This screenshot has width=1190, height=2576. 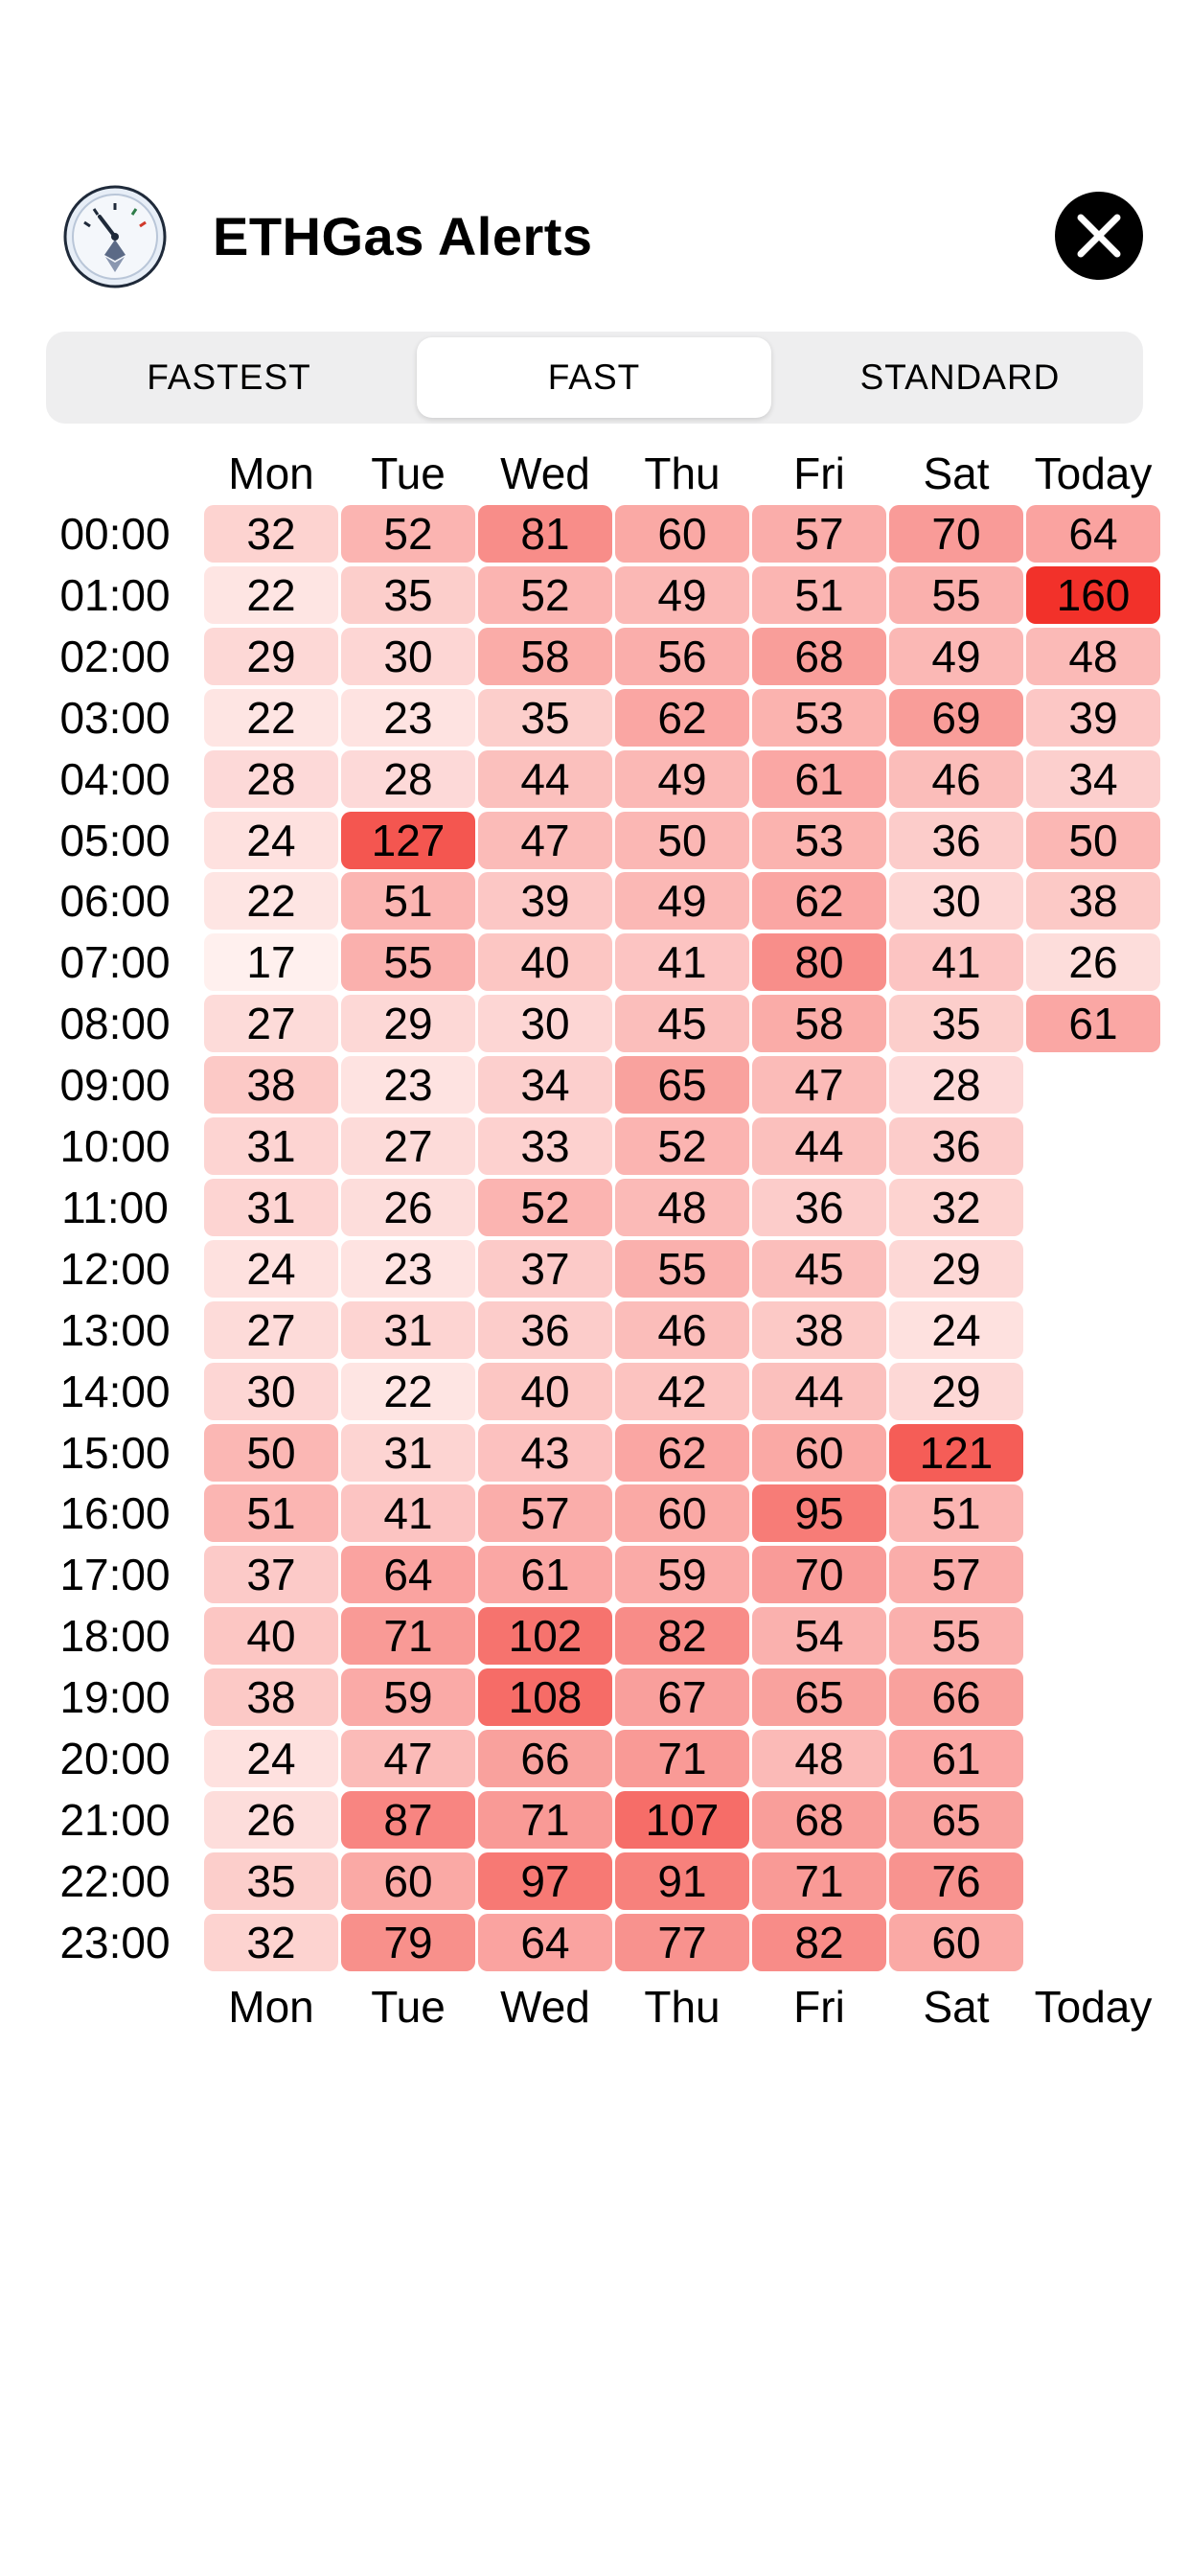 What do you see at coordinates (545, 1942) in the screenshot?
I see `heatmap-cell: 64` at bounding box center [545, 1942].